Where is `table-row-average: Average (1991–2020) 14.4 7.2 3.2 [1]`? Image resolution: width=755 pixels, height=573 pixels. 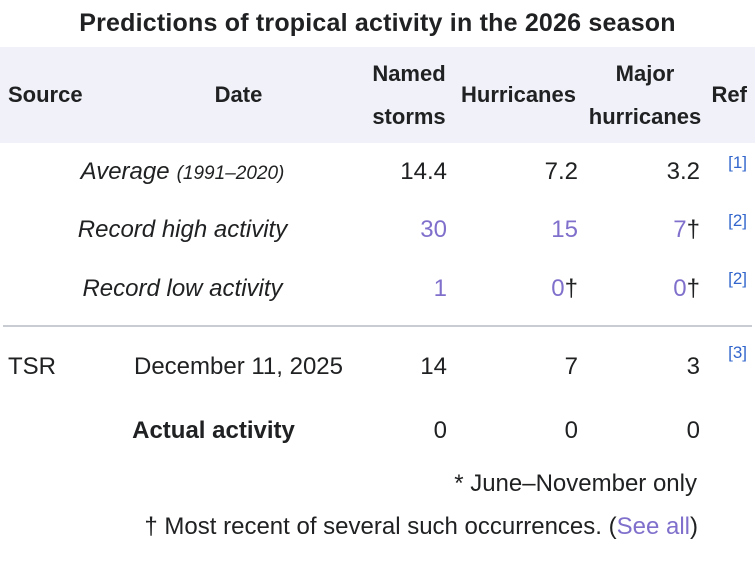
table-row-average: Average (1991–2020) 14.4 7.2 3.2 [1] is located at coordinates (377, 172).